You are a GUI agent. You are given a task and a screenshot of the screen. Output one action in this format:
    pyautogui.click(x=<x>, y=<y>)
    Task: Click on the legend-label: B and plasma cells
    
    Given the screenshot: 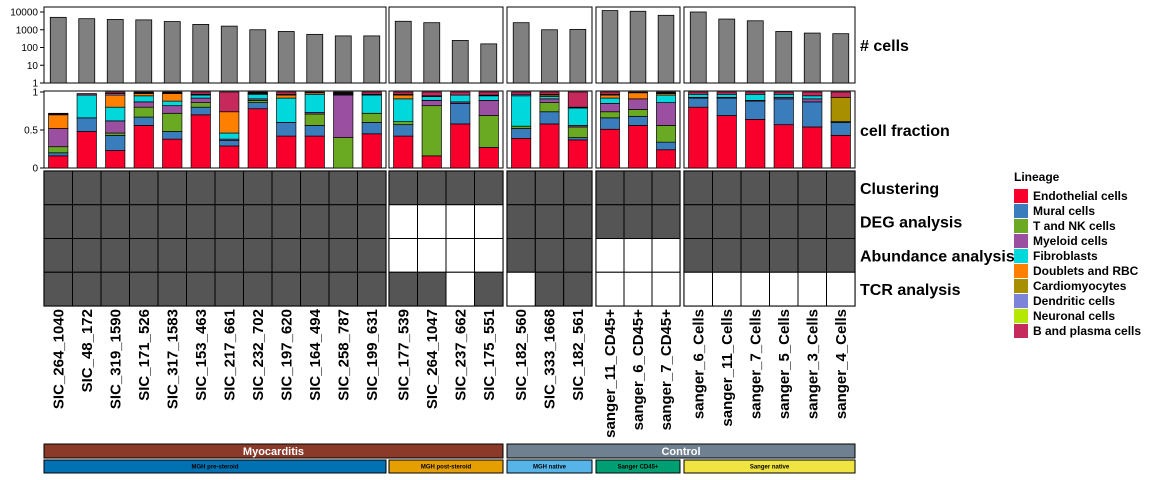 What is the action you would take?
    pyautogui.click(x=1087, y=331)
    